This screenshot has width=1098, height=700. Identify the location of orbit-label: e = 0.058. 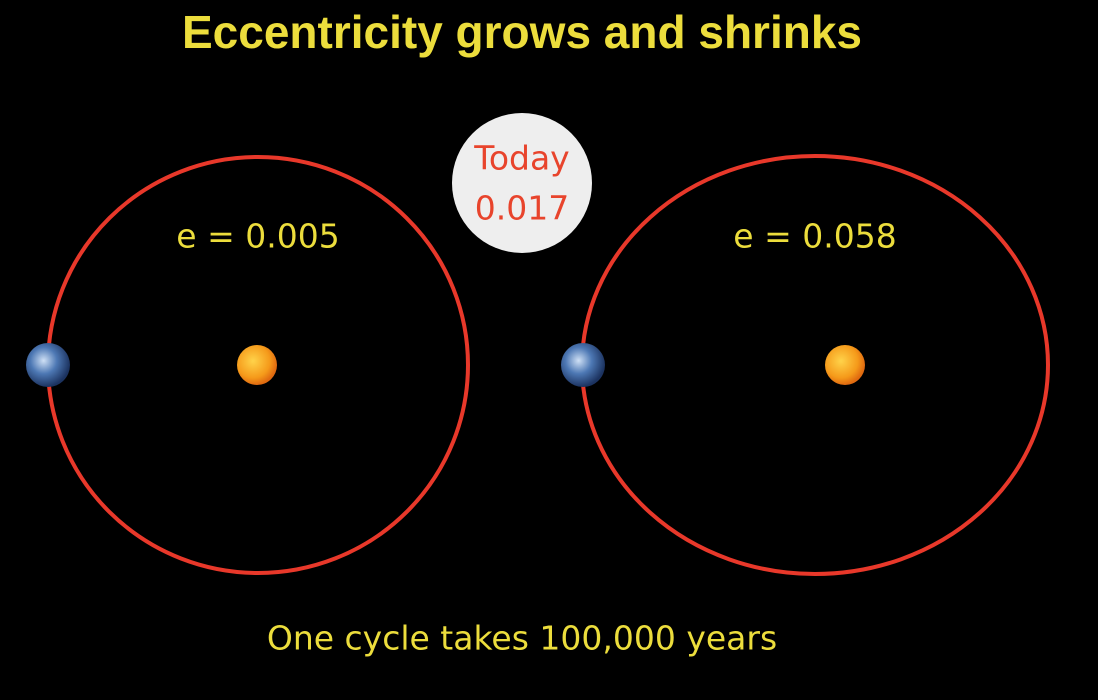
(814, 236).